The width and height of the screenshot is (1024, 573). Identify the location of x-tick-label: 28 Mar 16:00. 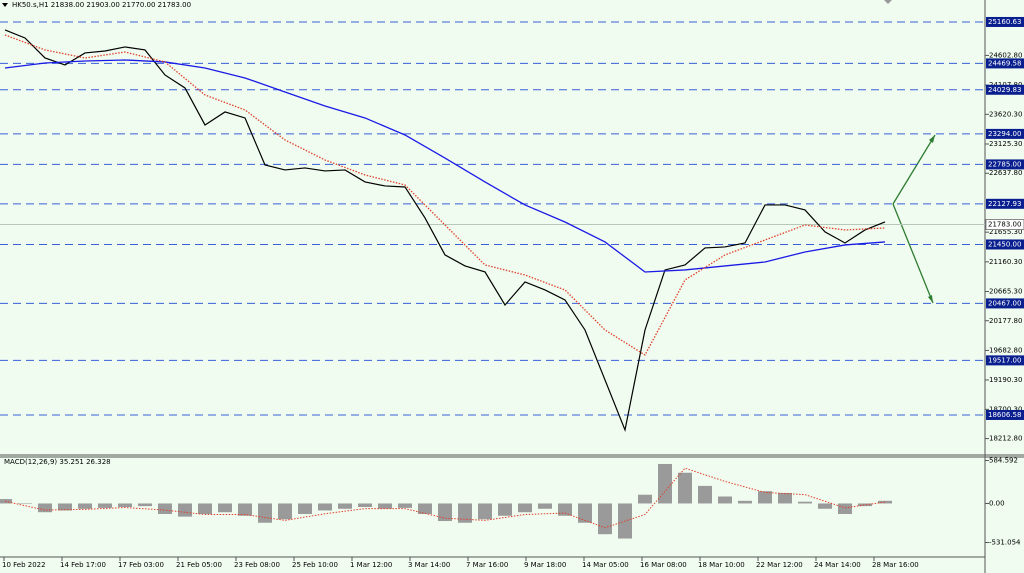
(895, 565).